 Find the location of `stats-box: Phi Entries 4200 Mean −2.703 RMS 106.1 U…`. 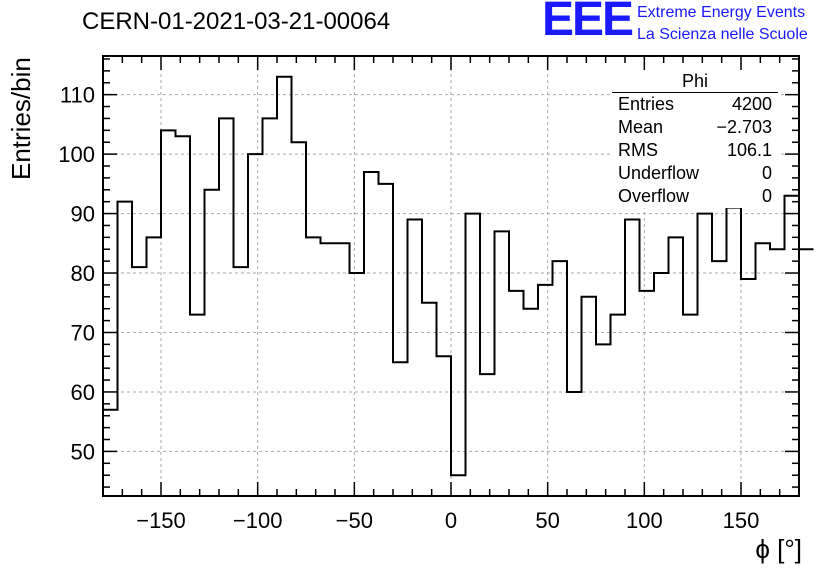

stats-box: Phi Entries 4200 Mean −2.703 RMS 106.1 U… is located at coordinates (695, 139).